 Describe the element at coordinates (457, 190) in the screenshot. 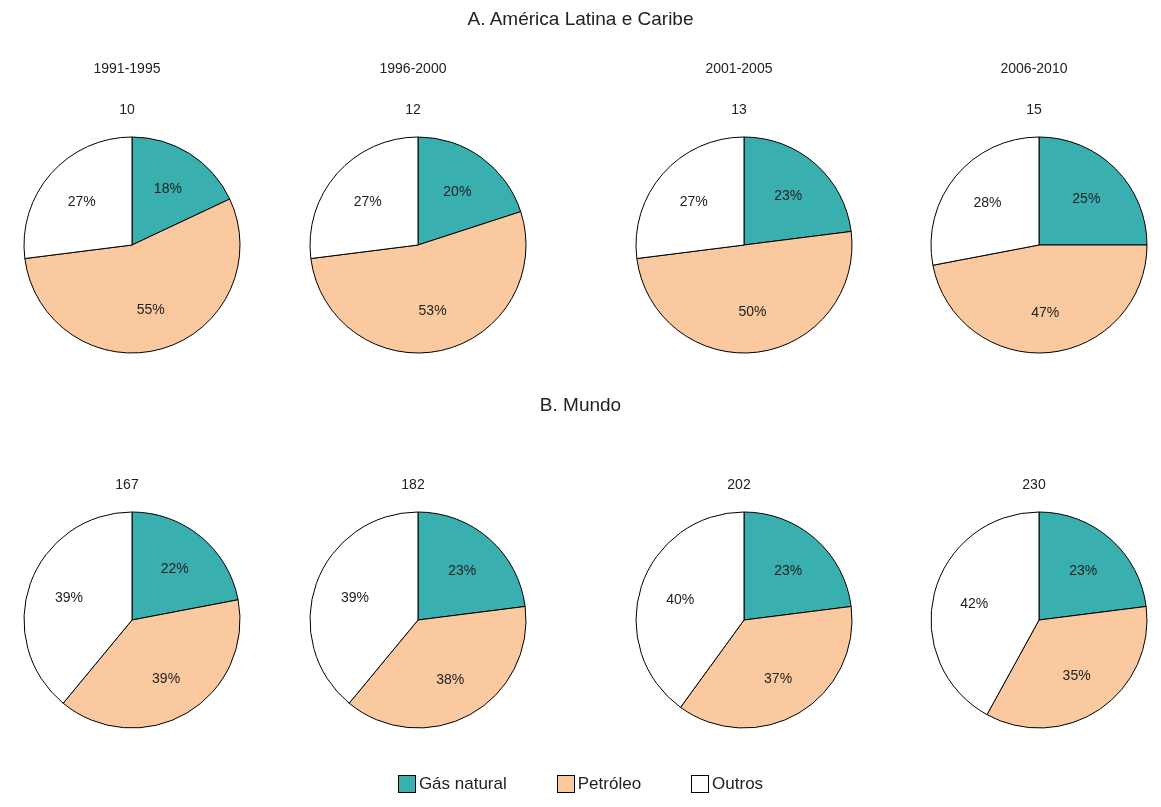

I see `data-label: 20%` at that location.